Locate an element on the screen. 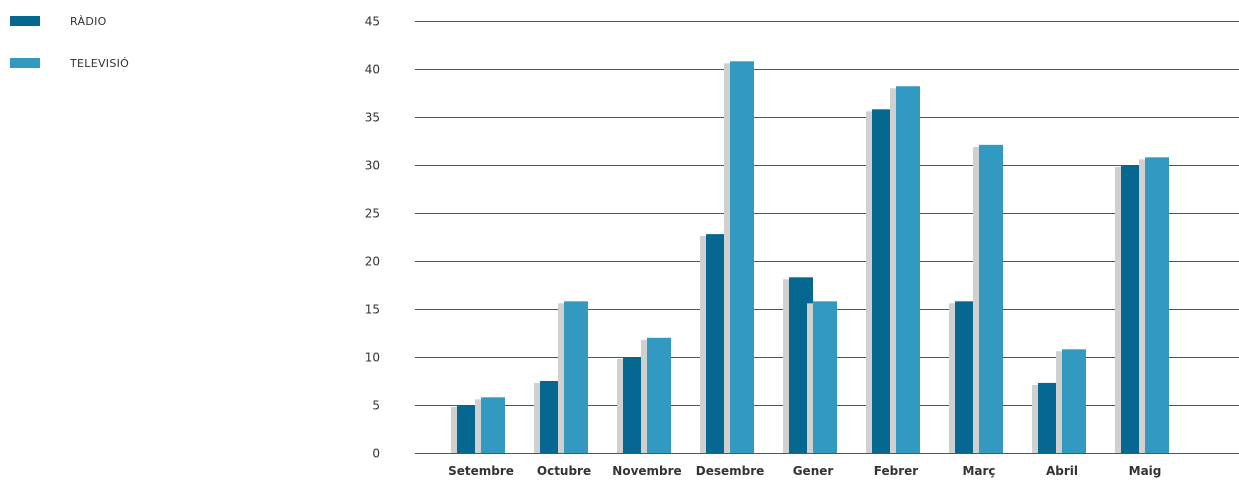  y-tick-label-0: 0 is located at coordinates (376, 454).